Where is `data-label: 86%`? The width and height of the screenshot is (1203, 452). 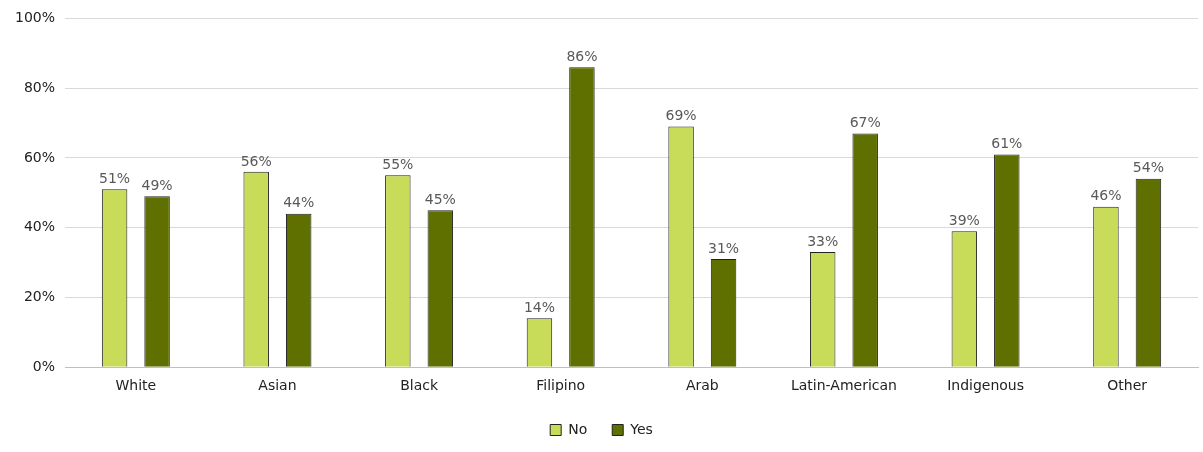 data-label: 86% is located at coordinates (582, 55).